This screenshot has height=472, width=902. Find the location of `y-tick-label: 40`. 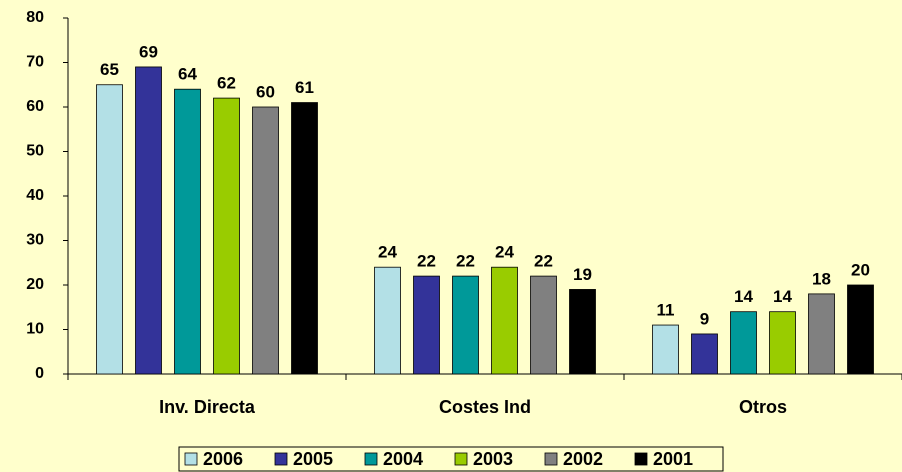

y-tick-label: 40 is located at coordinates (35, 195).